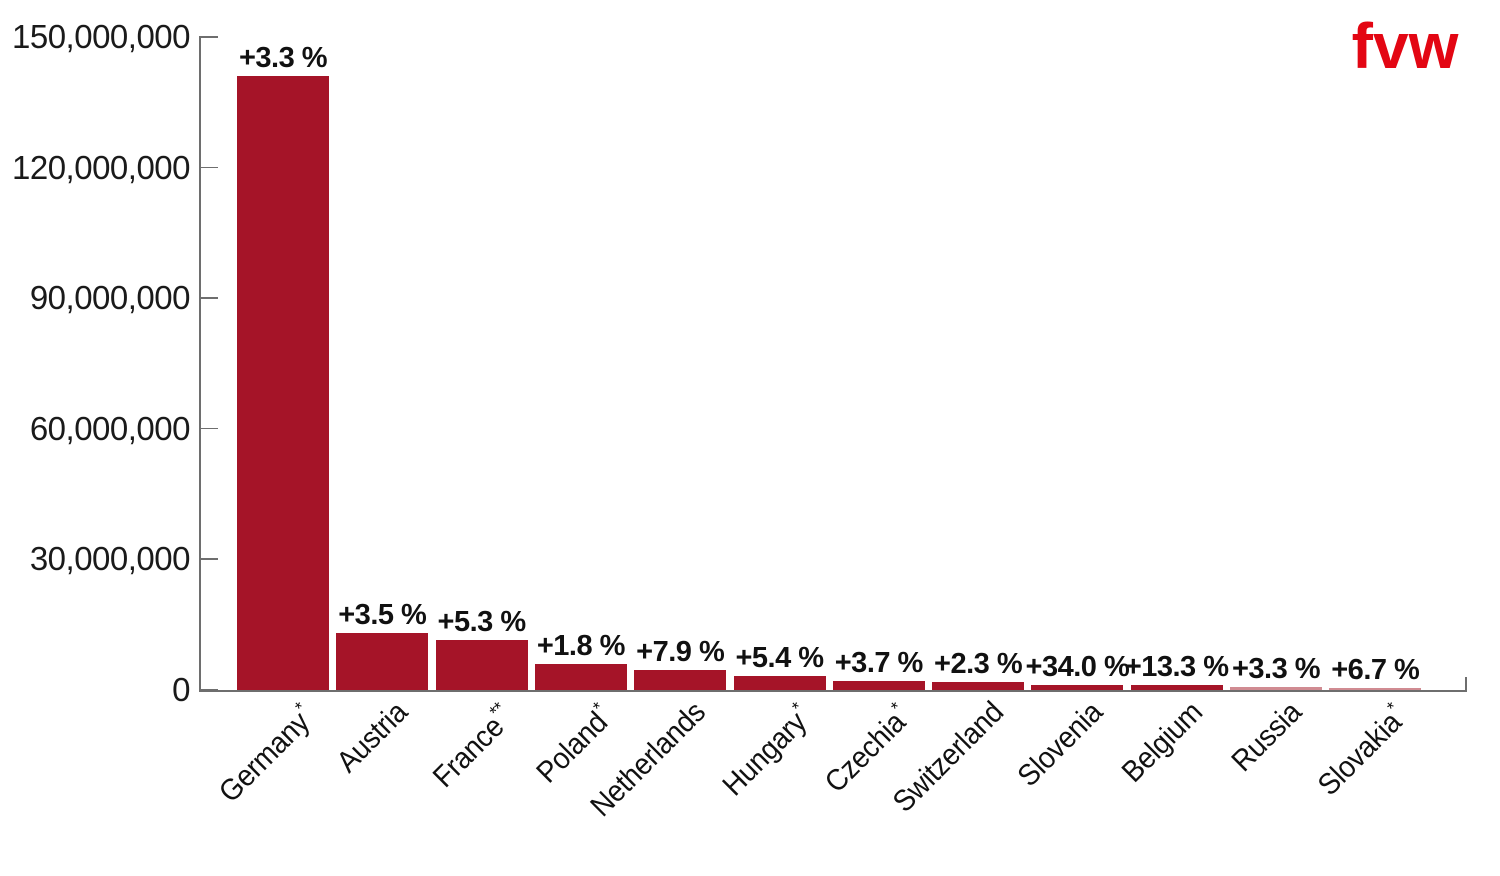  I want to click on bar-belgium, so click(1176, 687).